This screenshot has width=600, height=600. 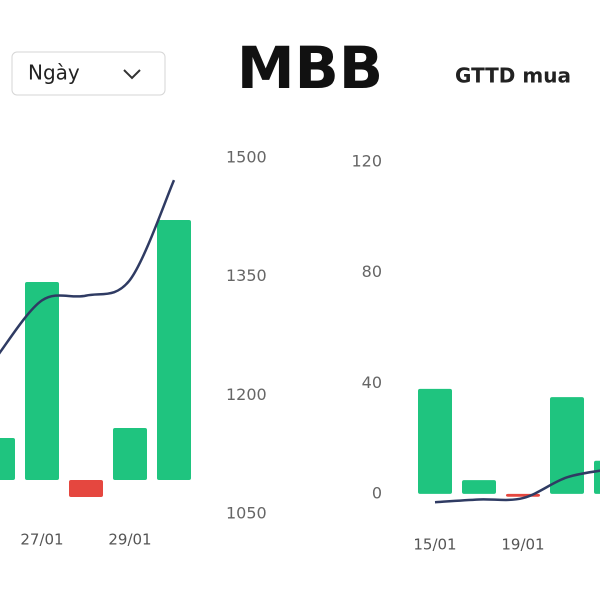 I want to click on chevron, so click(x=132, y=74).